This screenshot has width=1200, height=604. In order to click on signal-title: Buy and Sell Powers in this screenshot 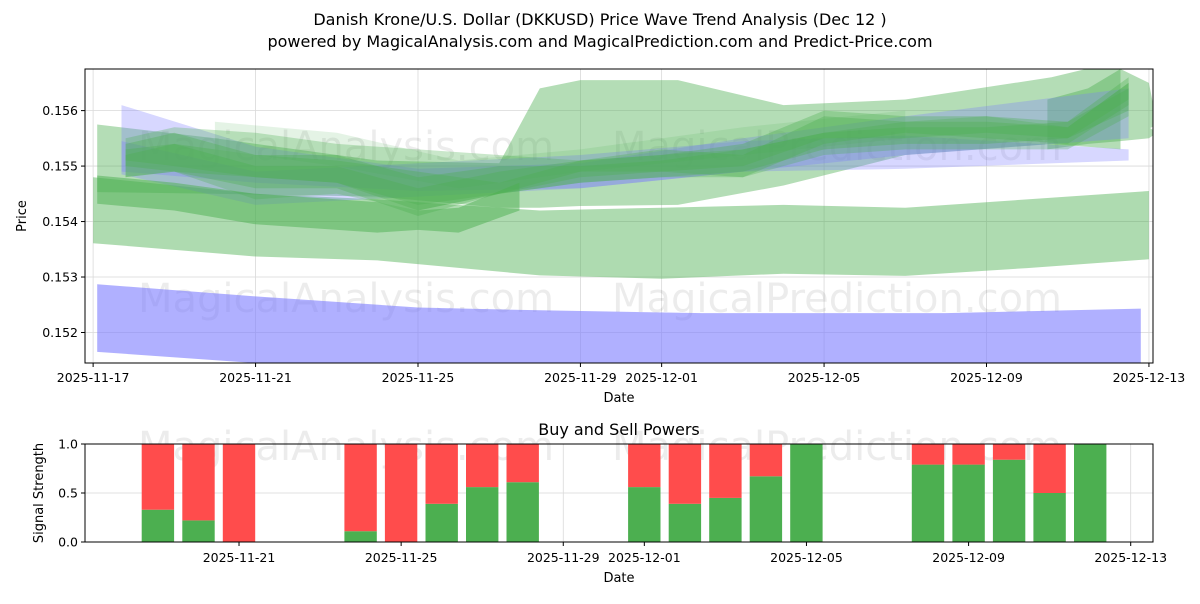, I will do `click(619, 429)`.